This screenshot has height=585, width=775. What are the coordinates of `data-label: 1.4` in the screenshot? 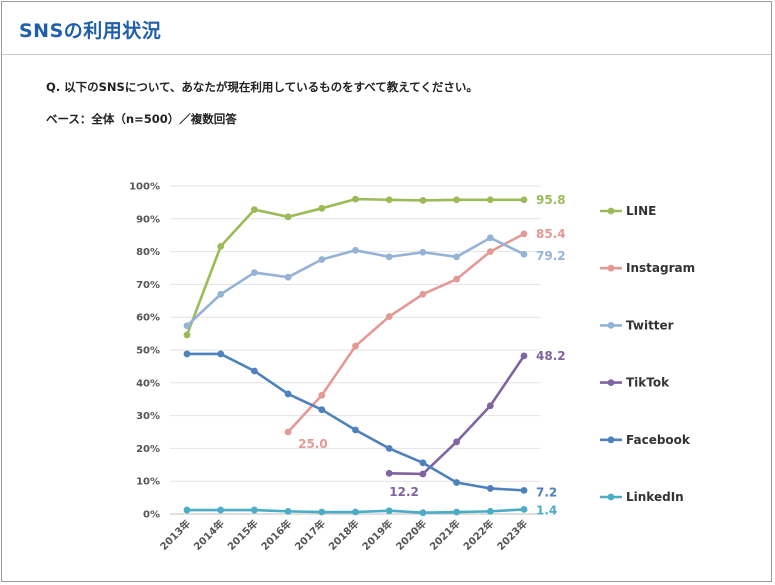 It's located at (546, 510).